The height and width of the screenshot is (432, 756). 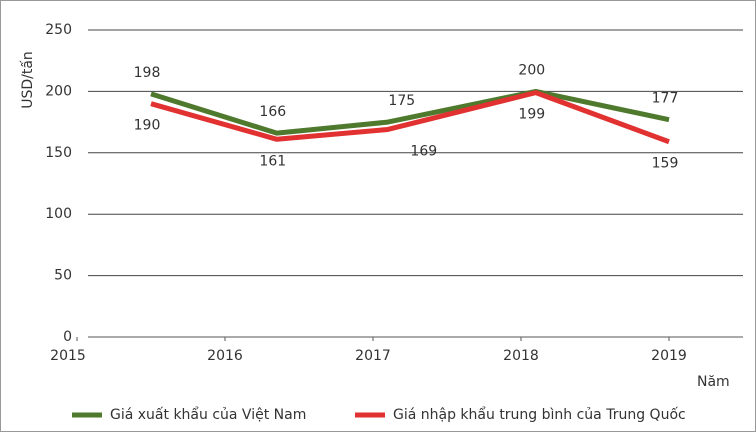 What do you see at coordinates (225, 356) in the screenshot?
I see `x-tick-label: 2016` at bounding box center [225, 356].